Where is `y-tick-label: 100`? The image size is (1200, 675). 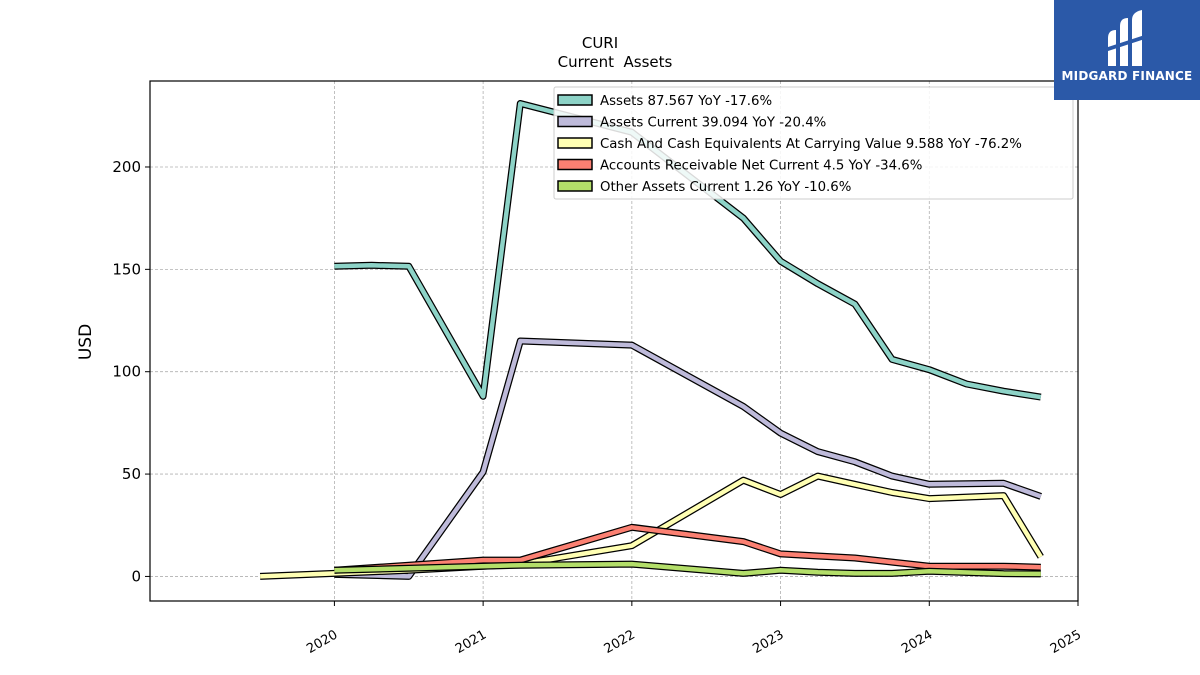
y-tick-label: 100 is located at coordinates (126, 372).